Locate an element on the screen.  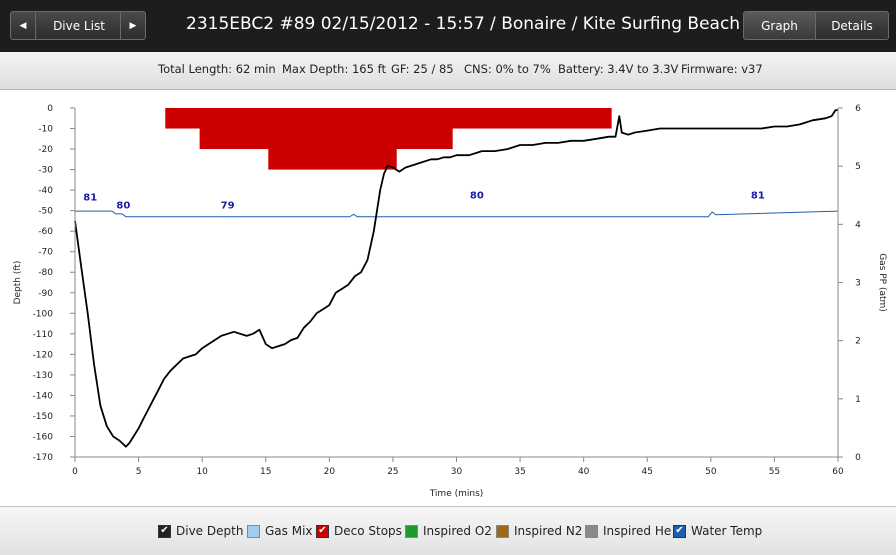
x-tick-label: 15 is located at coordinates (265, 472).